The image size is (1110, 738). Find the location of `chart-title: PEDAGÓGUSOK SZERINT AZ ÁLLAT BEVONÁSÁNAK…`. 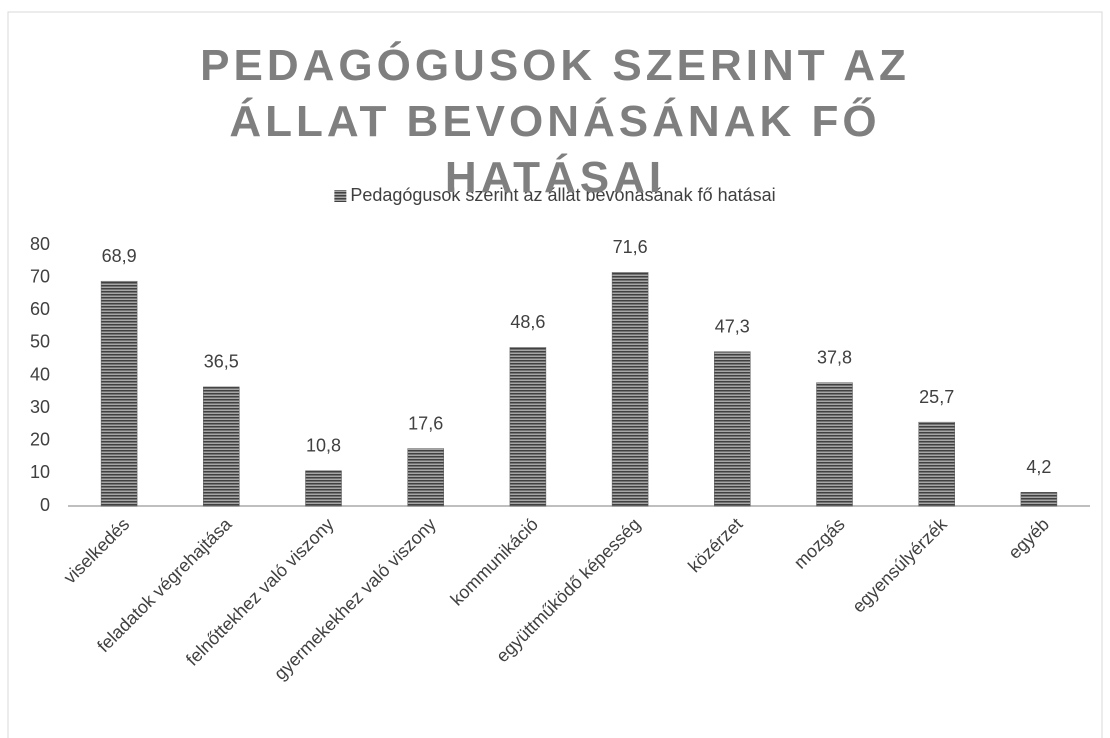

chart-title: PEDAGÓGUSOK SZERINT AZ ÁLLAT BEVONÁSÁNAK… is located at coordinates (555, 121).